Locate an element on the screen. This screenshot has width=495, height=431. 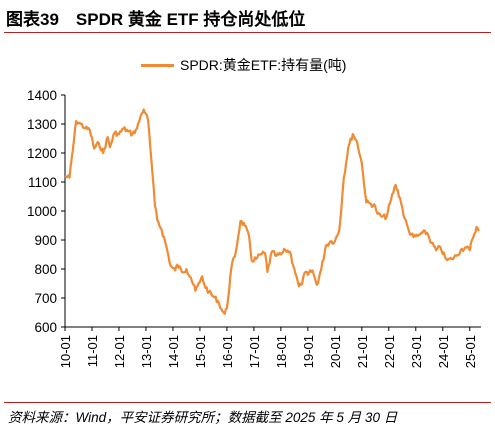
x-tick-label: 17-01 is located at coordinates (254, 351).